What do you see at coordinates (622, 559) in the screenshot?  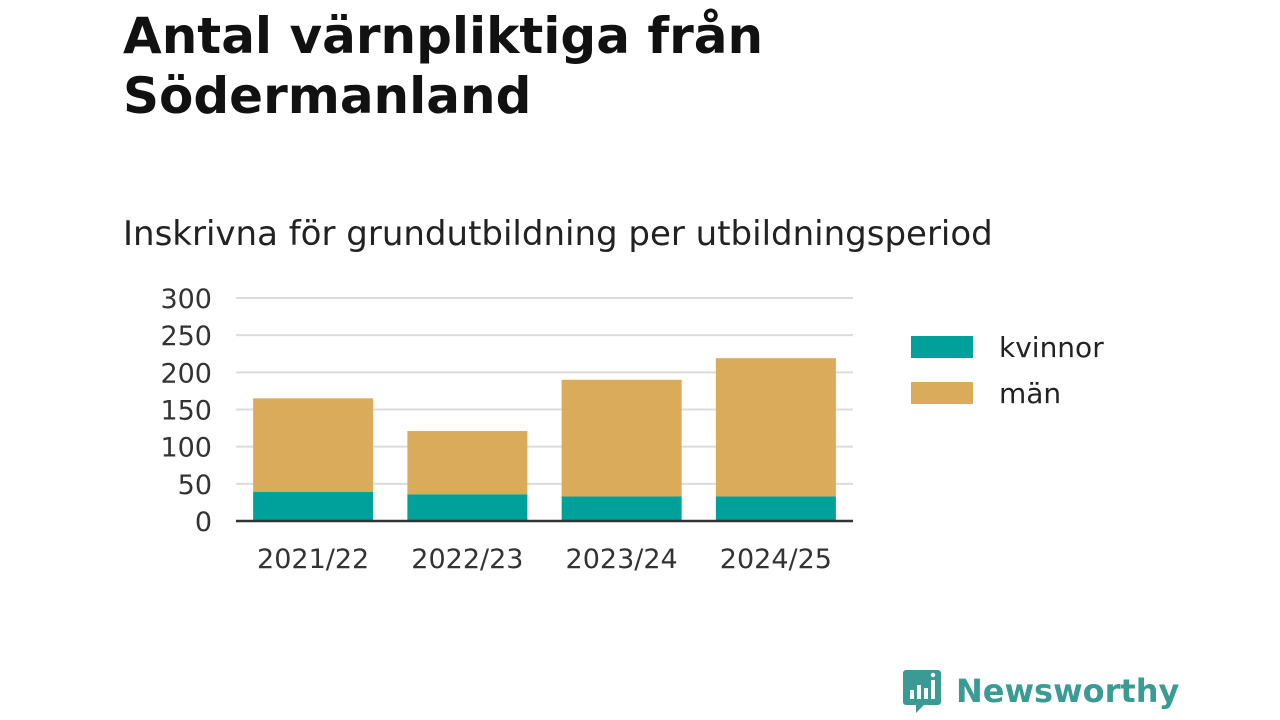 I see `x-tick-label: 2023/24` at bounding box center [622, 559].